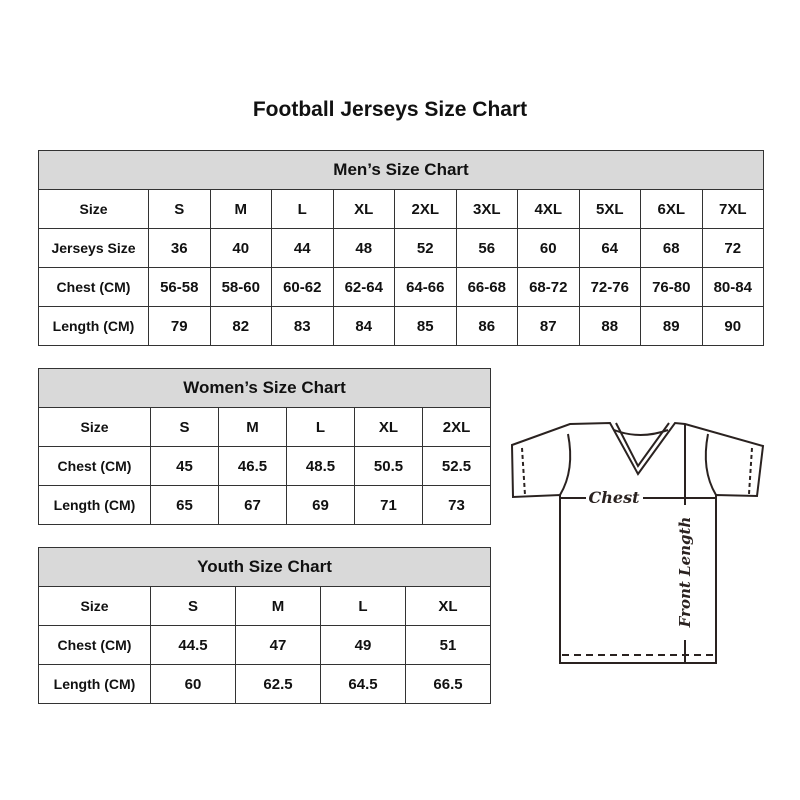 The width and height of the screenshot is (800, 800). I want to click on table-cell: 58-60, so click(240, 287).